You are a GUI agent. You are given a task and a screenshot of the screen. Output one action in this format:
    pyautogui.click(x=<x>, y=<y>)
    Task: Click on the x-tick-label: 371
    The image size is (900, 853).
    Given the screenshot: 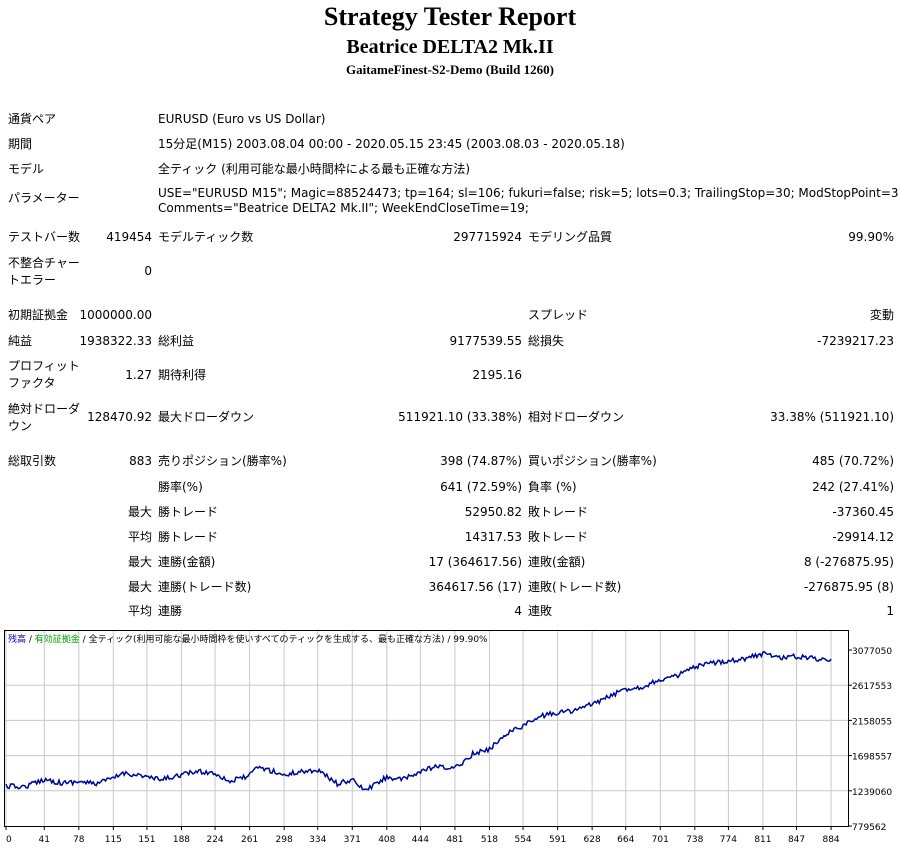 What is the action you would take?
    pyautogui.click(x=352, y=840)
    